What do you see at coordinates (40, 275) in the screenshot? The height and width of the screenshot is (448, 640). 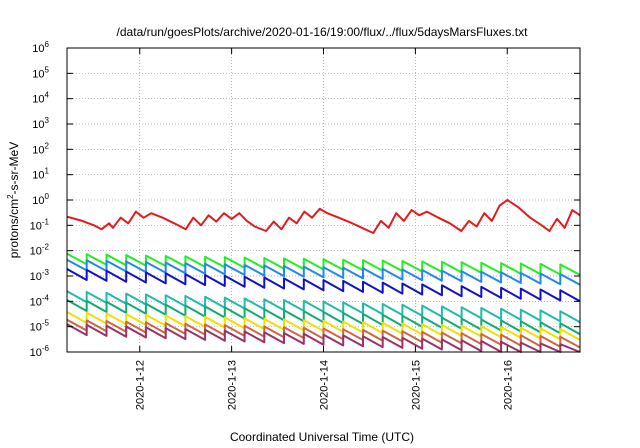 I see `y-tick-label: 10⁻³` at bounding box center [40, 275].